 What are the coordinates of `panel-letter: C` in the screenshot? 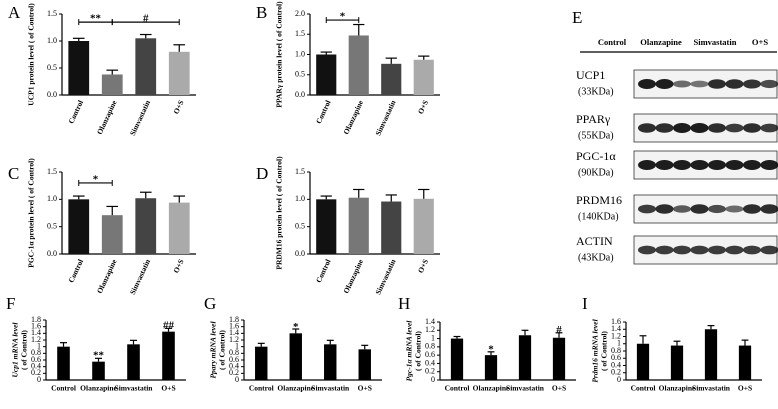 It's located at (13, 173).